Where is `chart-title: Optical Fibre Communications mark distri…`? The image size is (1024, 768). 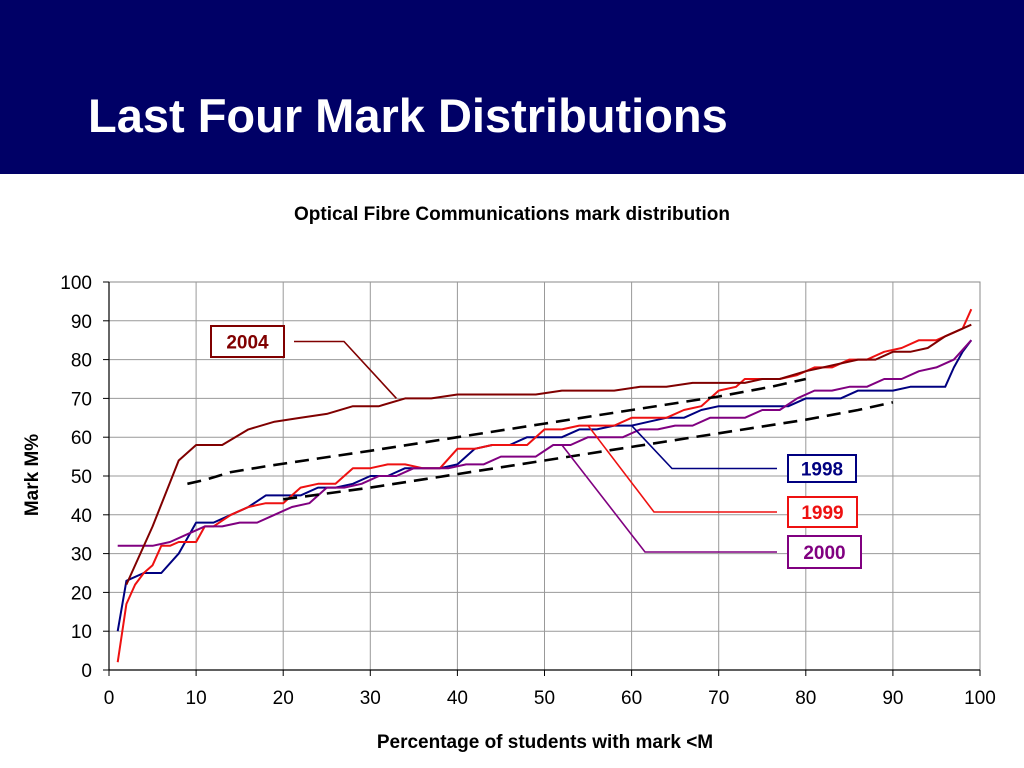 chart-title: Optical Fibre Communications mark distri… is located at coordinates (512, 214).